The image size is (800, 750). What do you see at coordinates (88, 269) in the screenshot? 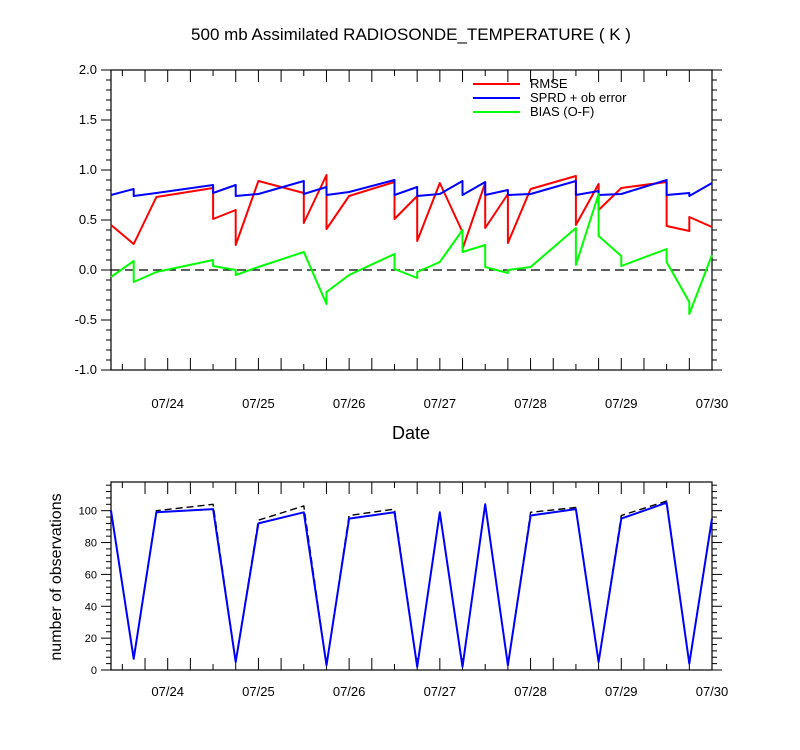
I see `y-tick-label: 0.0` at bounding box center [88, 269].